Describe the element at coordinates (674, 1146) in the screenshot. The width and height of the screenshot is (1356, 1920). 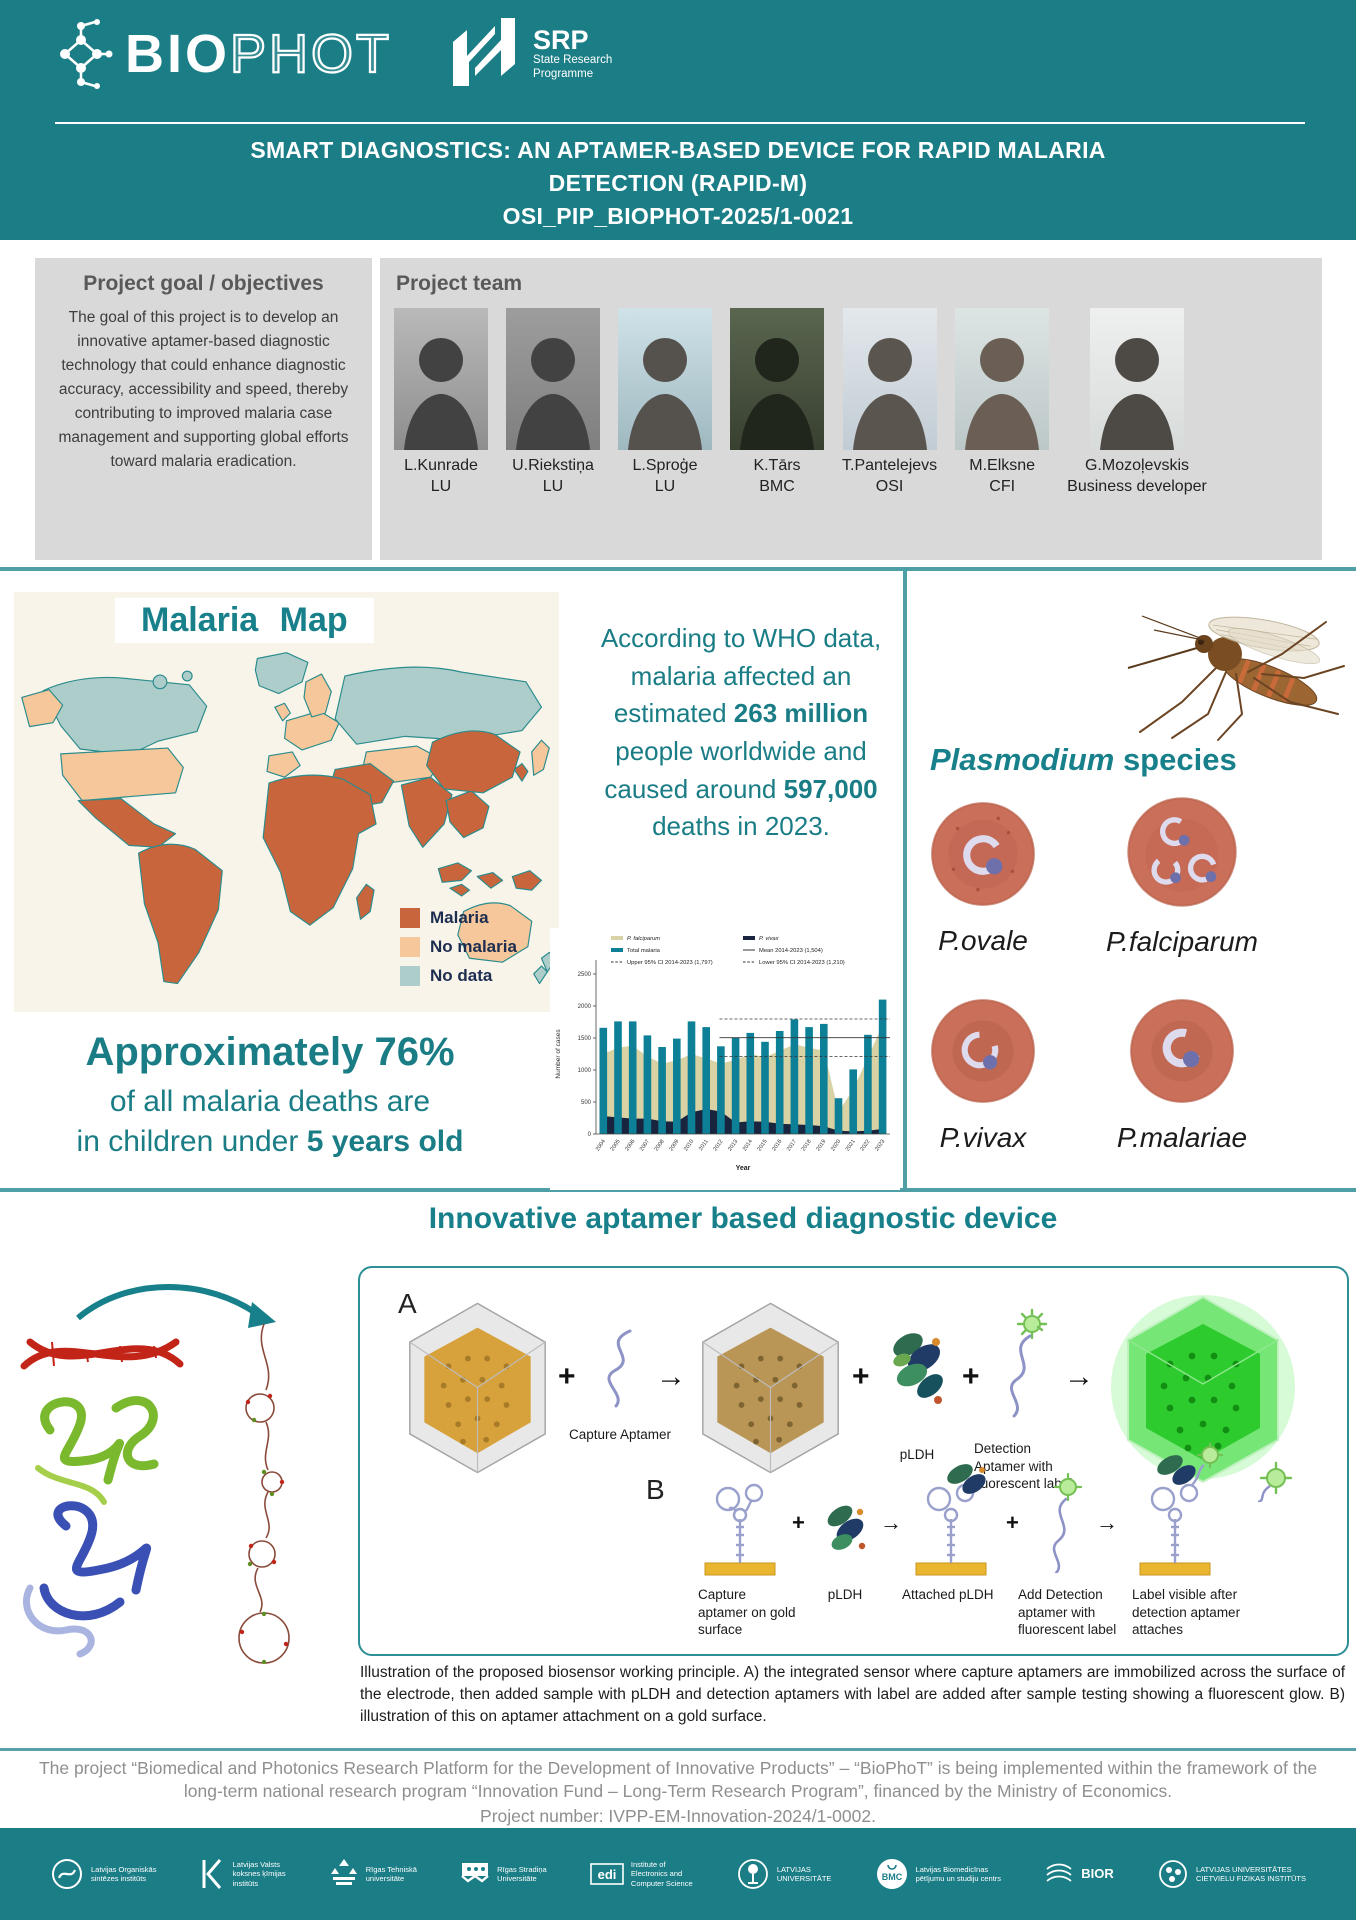
I see `svg-text: 2009` at that location.